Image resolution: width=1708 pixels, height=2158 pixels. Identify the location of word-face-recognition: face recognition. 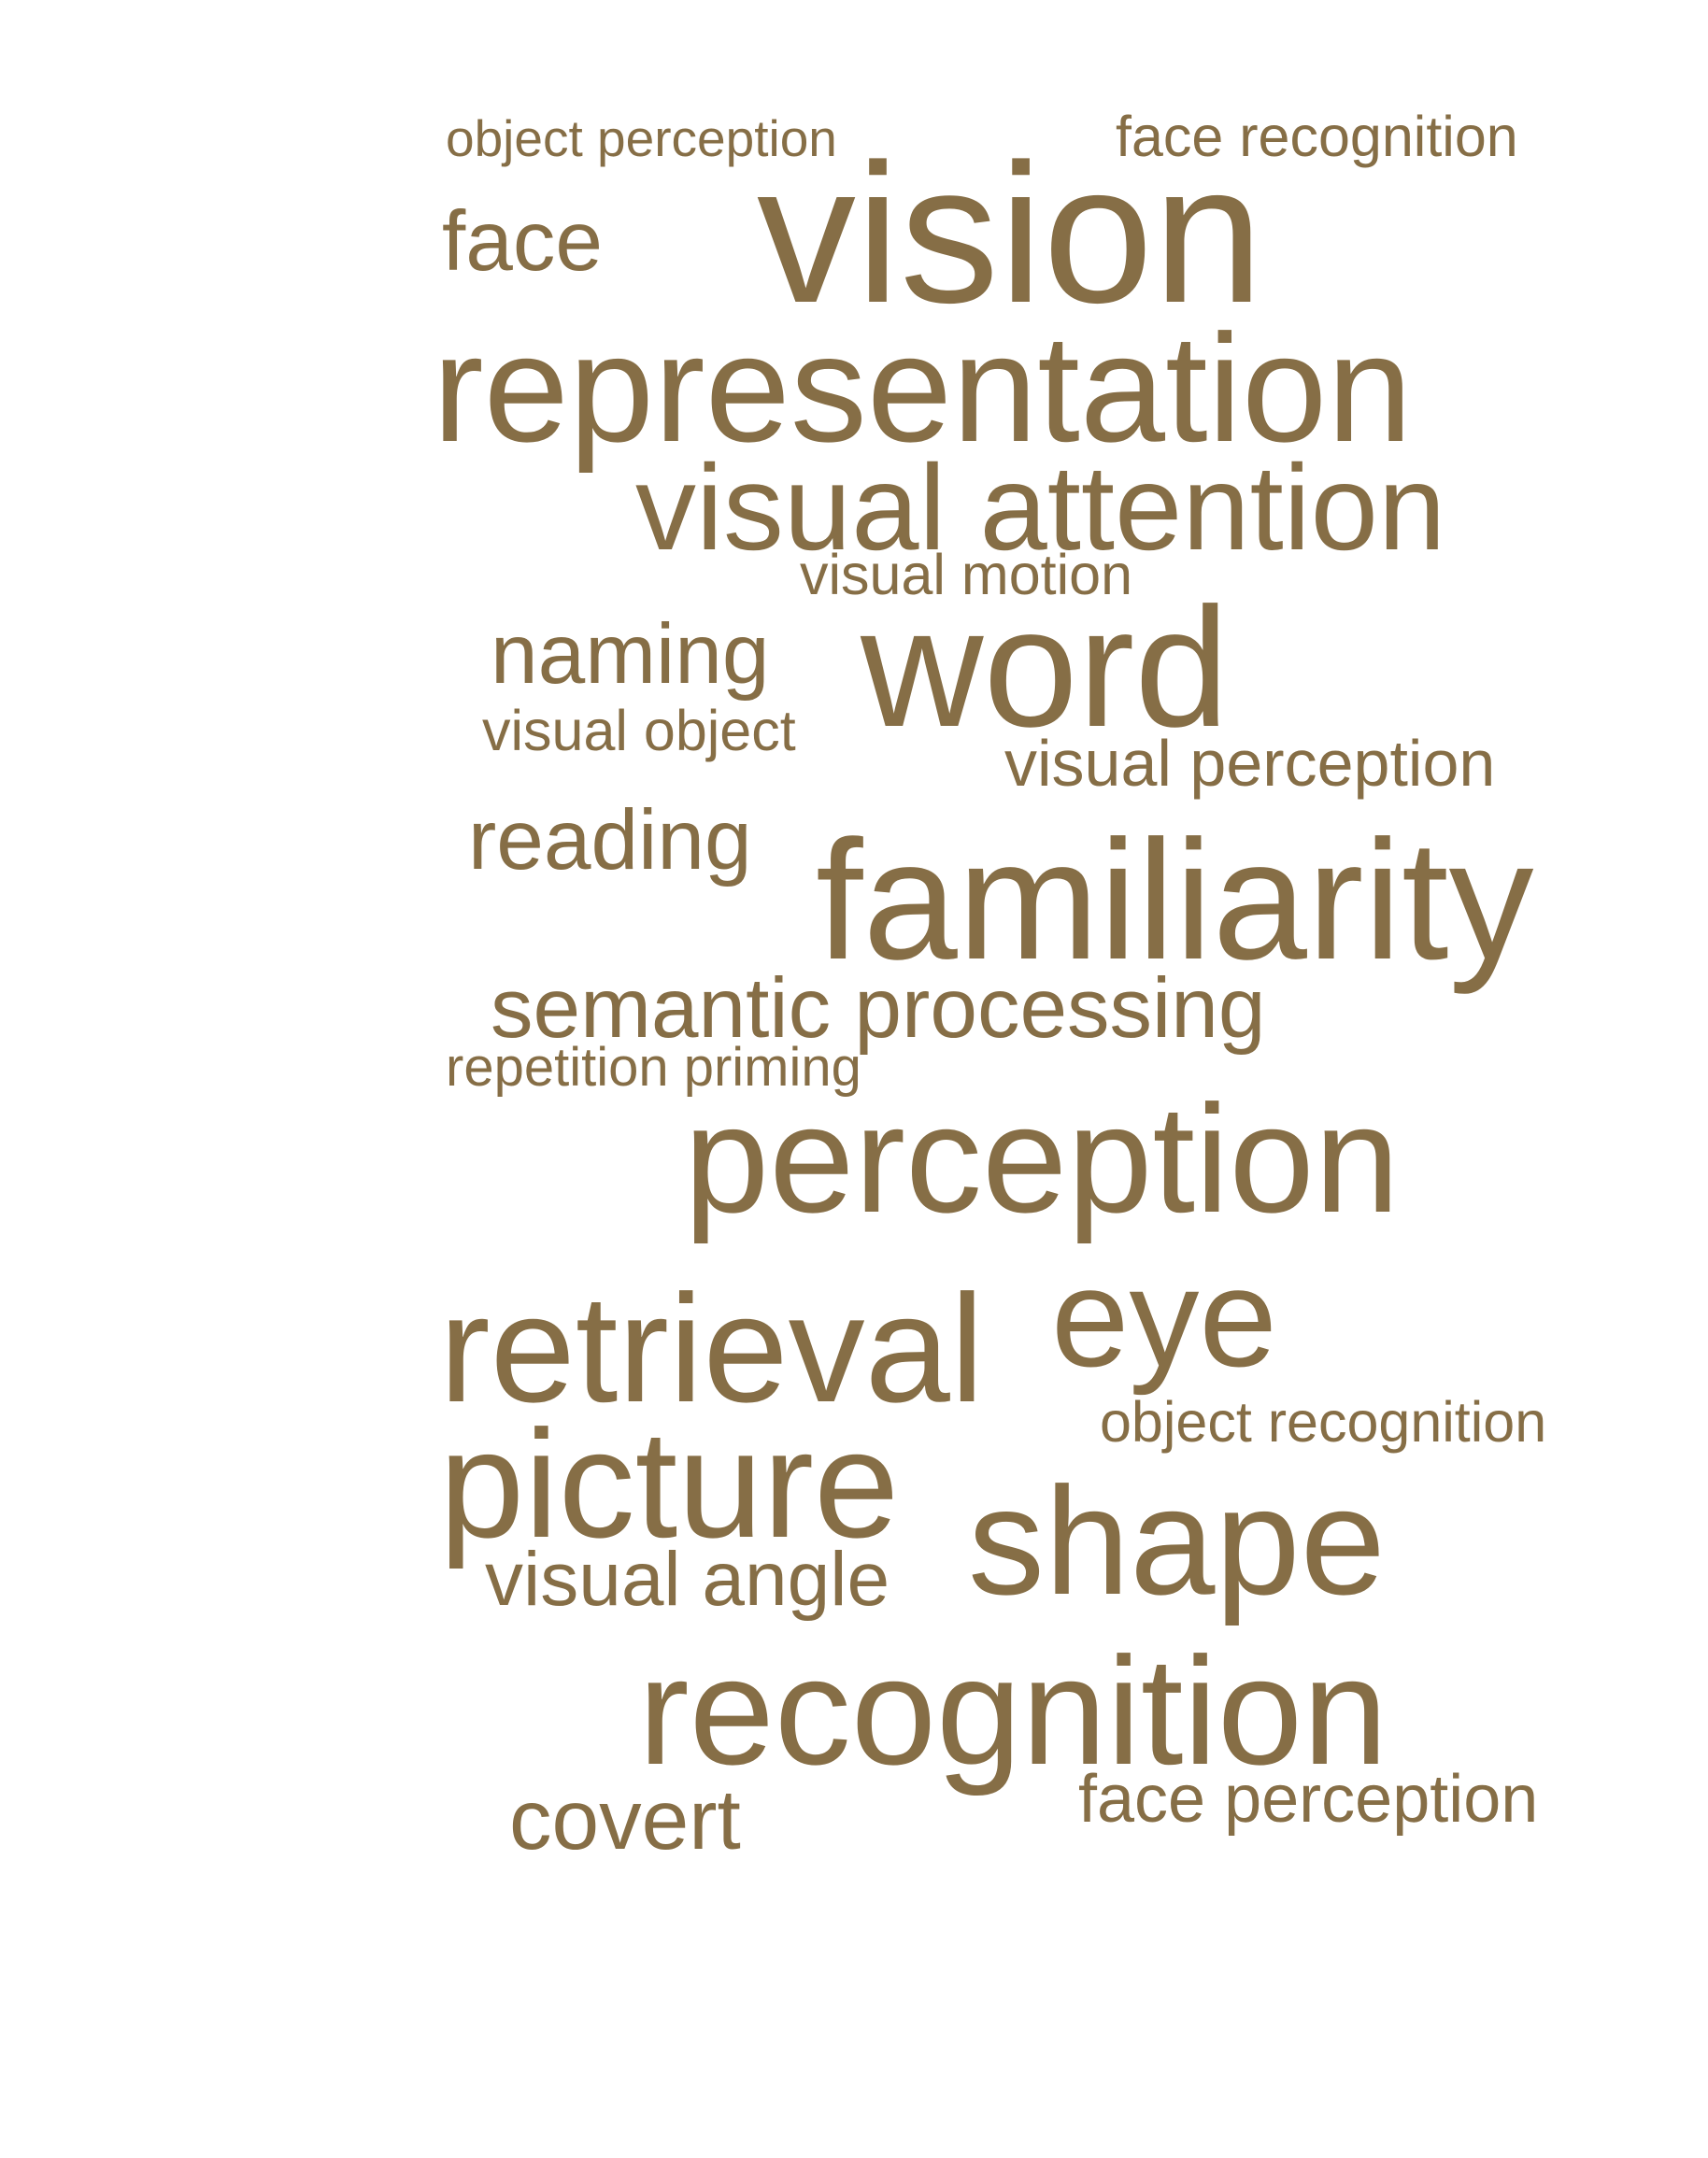
(1317, 136).